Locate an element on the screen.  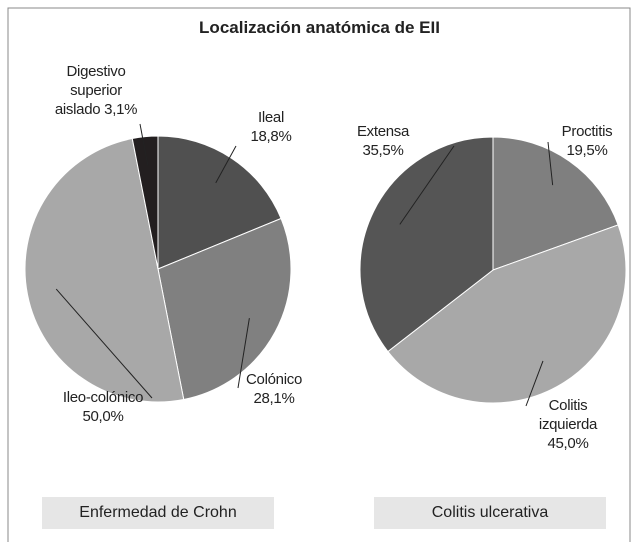
slice-label: Colitis izquierda 45,0% is located at coordinates (568, 424).